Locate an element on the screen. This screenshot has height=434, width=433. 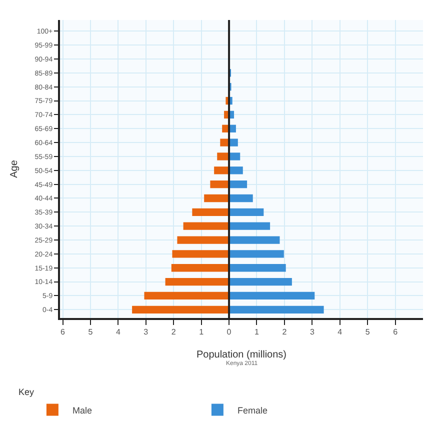
y-axis-title: Age is located at coordinates (14, 169).